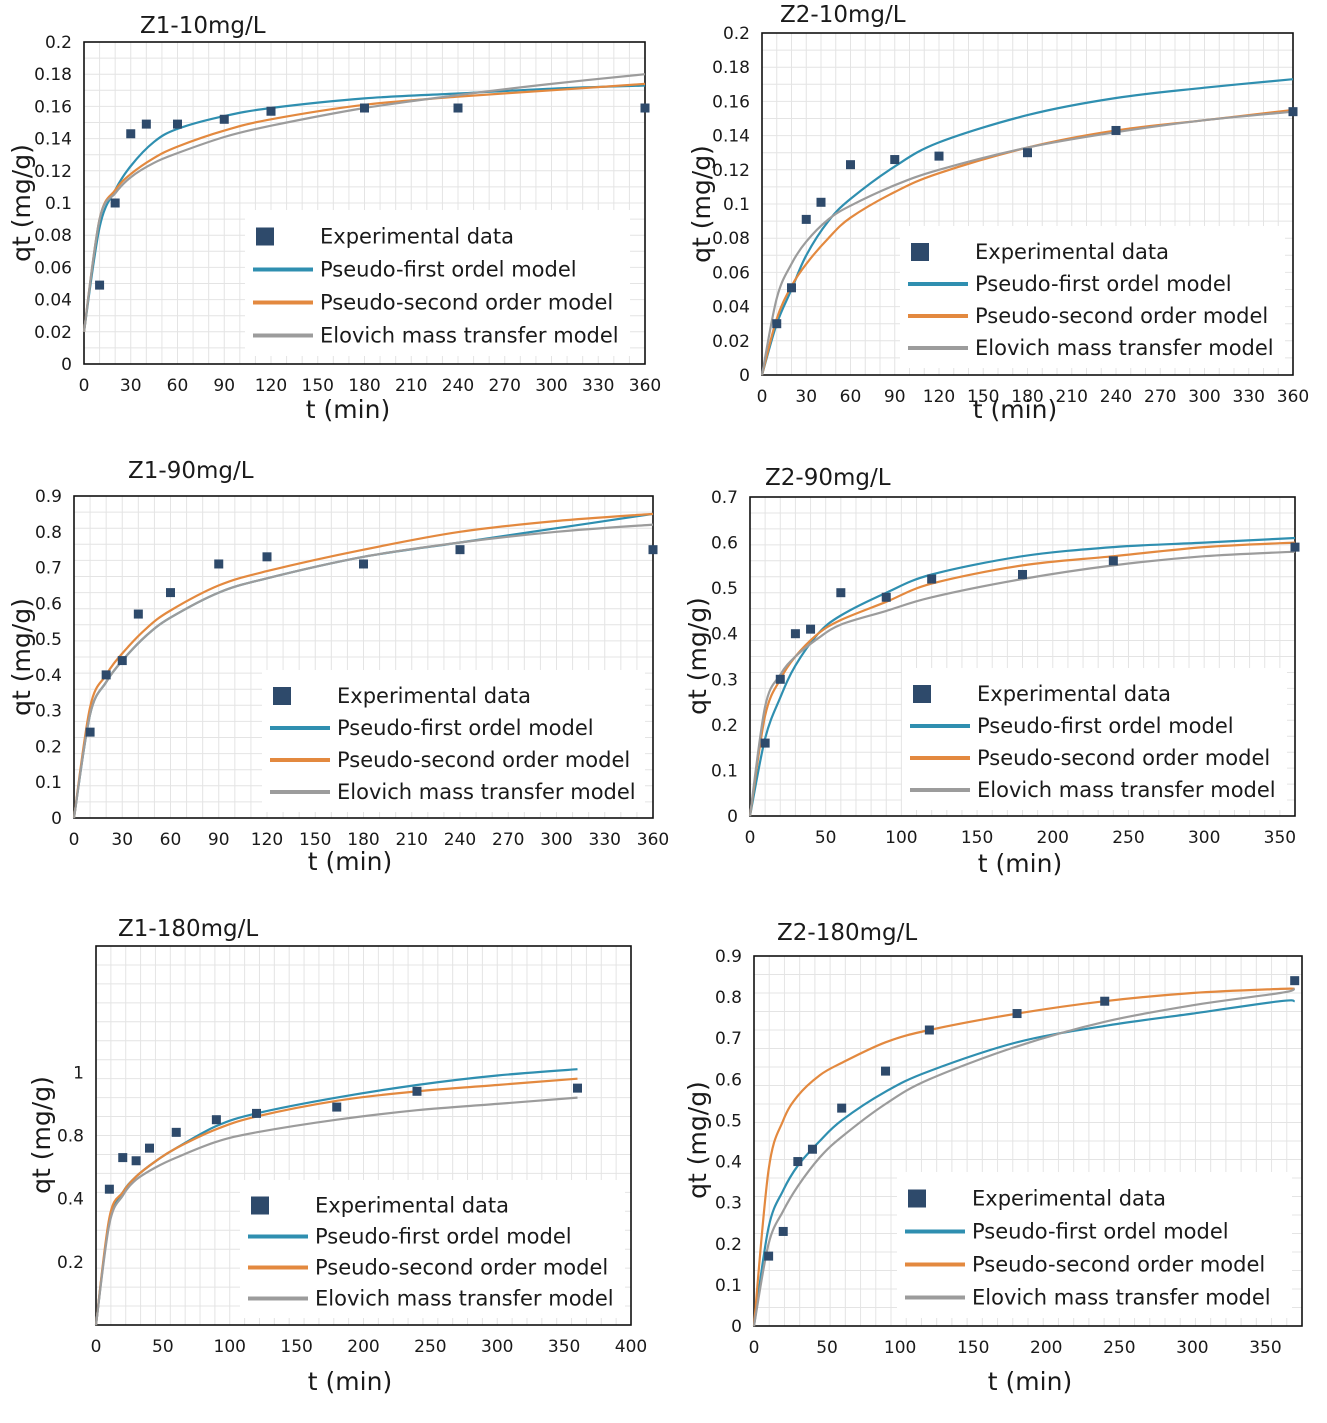 This screenshot has width=1327, height=1423. Describe the element at coordinates (53, 301) in the screenshot. I see `y-tick-label: 0.04` at that location.